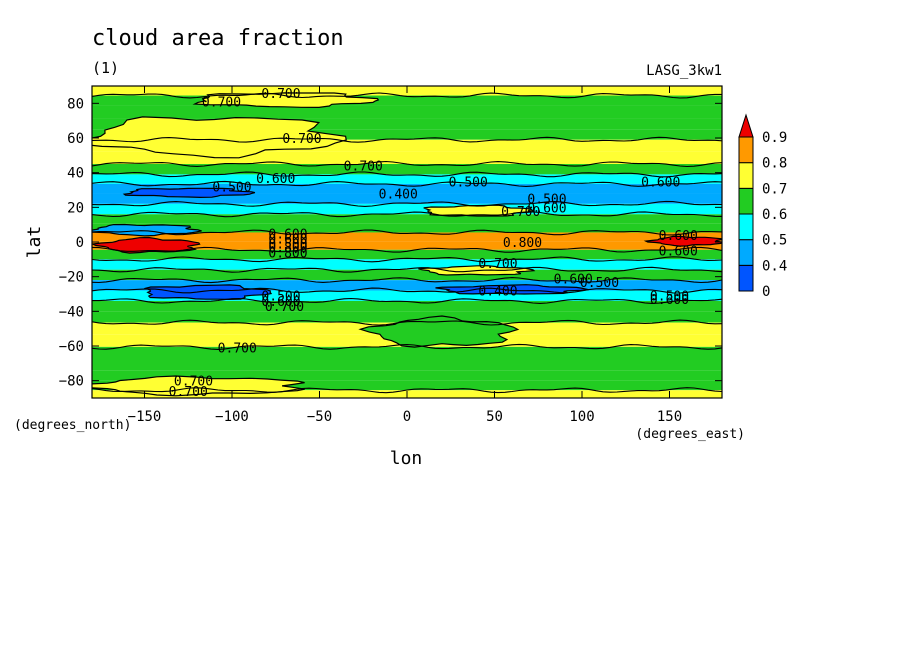  What do you see at coordinates (774, 164) in the screenshot?
I see `colorbar-label: 0.8` at bounding box center [774, 164].